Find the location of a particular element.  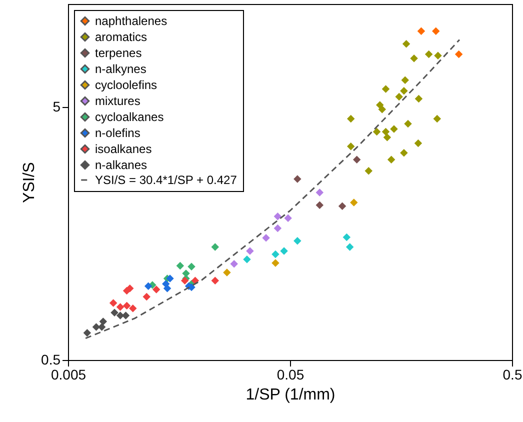

x-tick-label: 0.05 is located at coordinates (290, 374).